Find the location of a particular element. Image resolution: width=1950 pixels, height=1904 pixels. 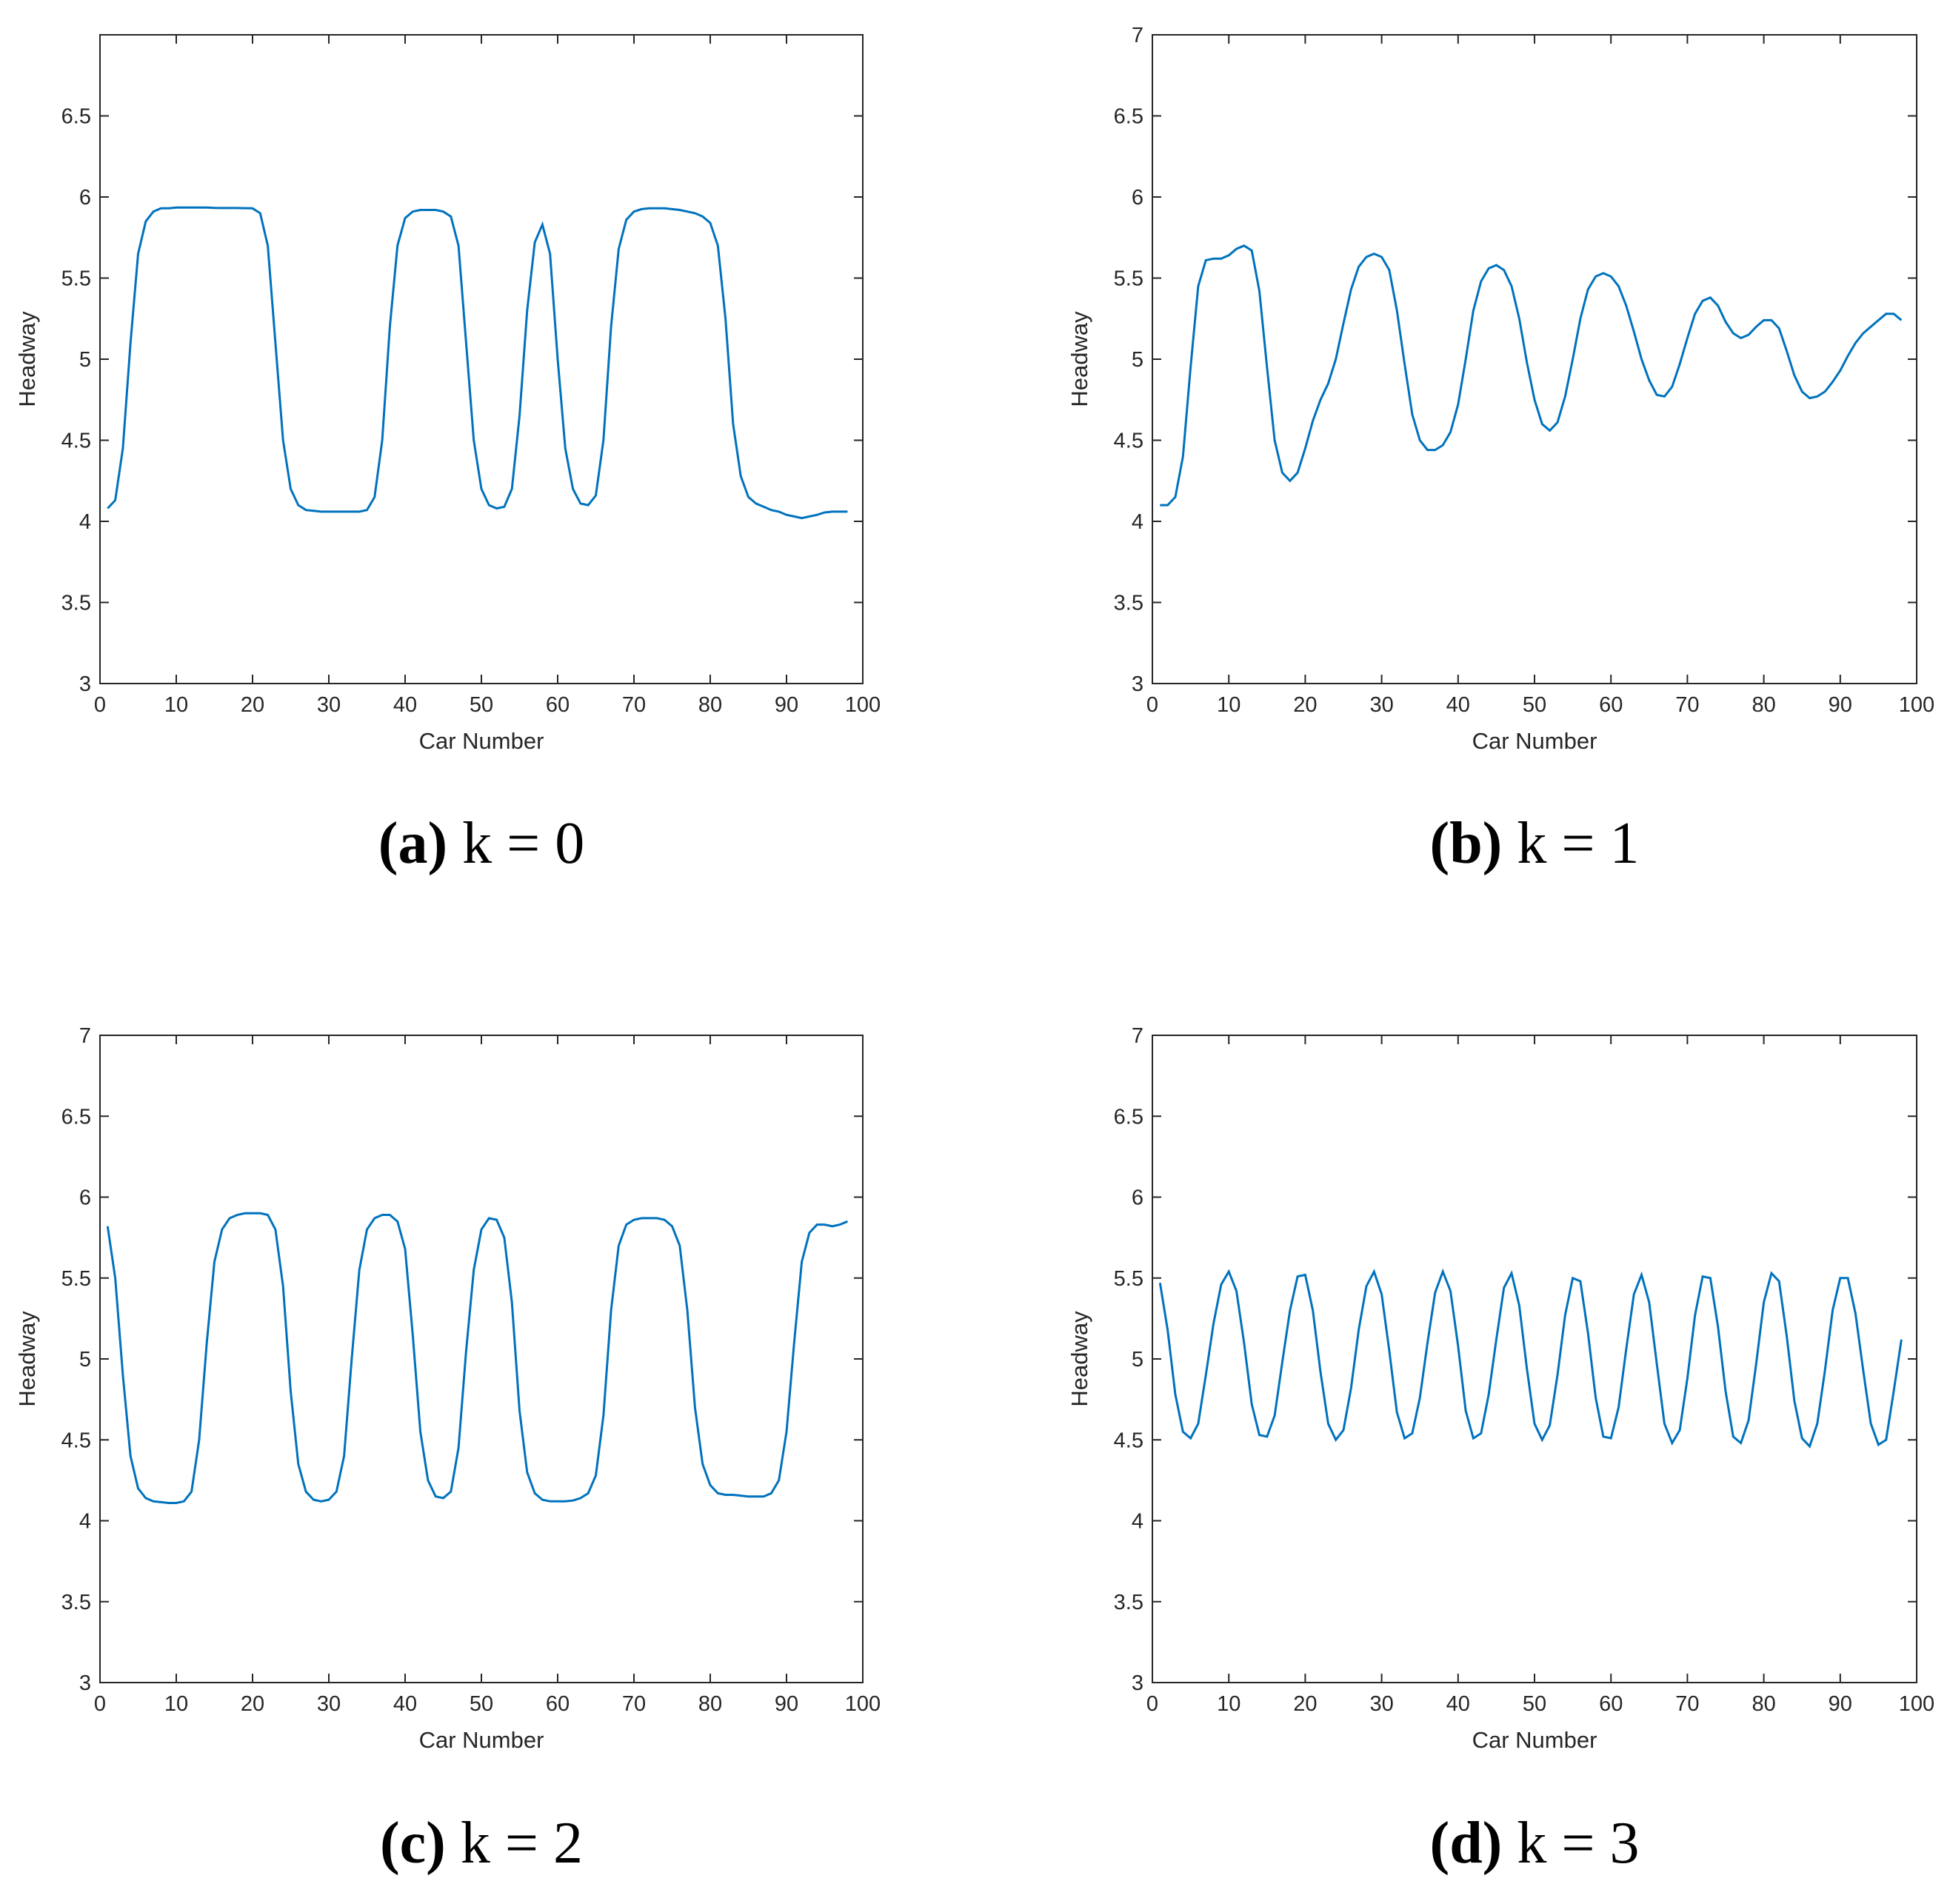

panel-label: (c) is located at coordinates (413, 1844).